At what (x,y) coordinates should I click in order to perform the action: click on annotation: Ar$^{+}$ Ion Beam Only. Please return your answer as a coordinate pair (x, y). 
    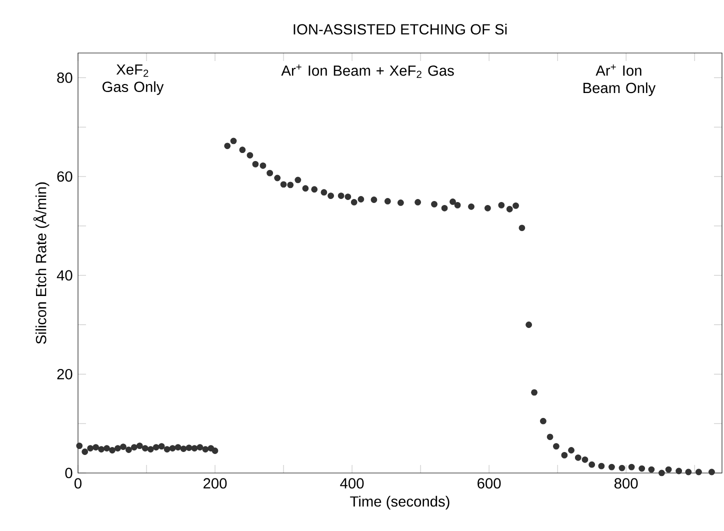
    Looking at the image, I should click on (619, 80).